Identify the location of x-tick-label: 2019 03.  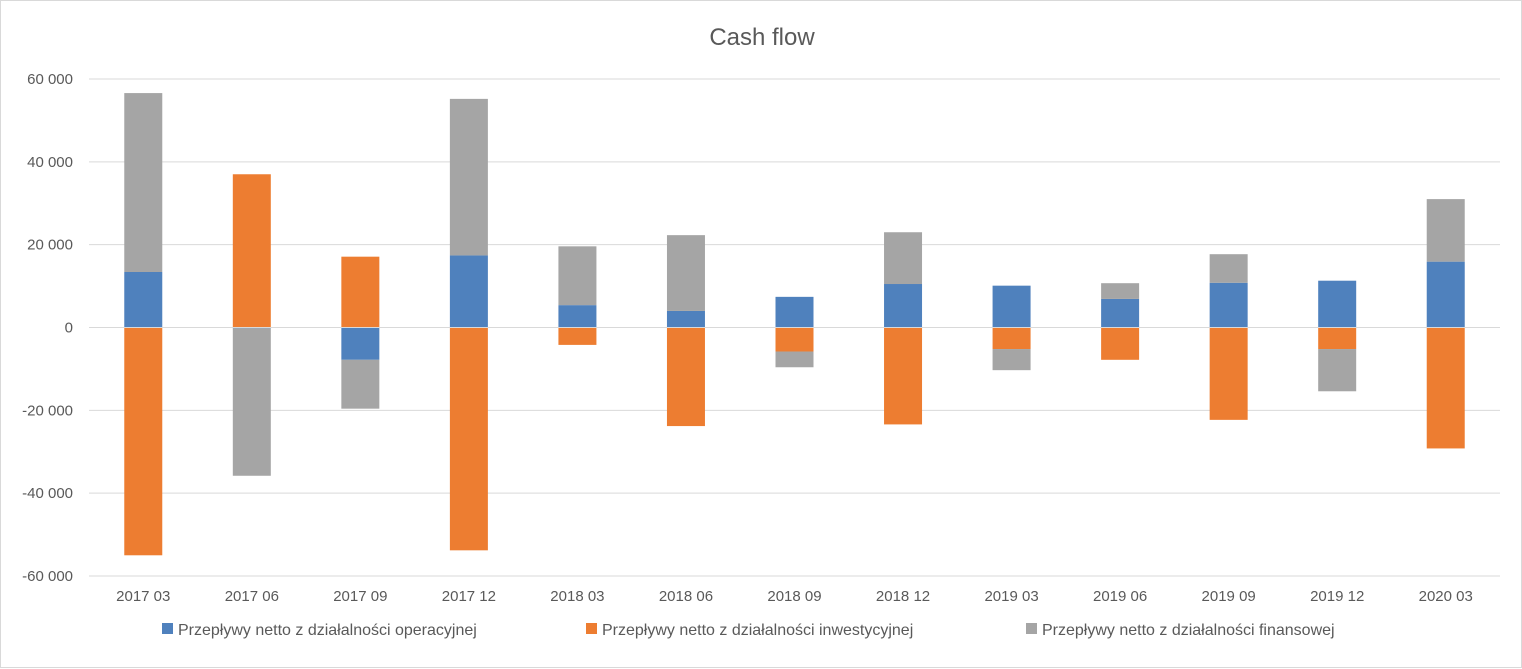
(1011, 596).